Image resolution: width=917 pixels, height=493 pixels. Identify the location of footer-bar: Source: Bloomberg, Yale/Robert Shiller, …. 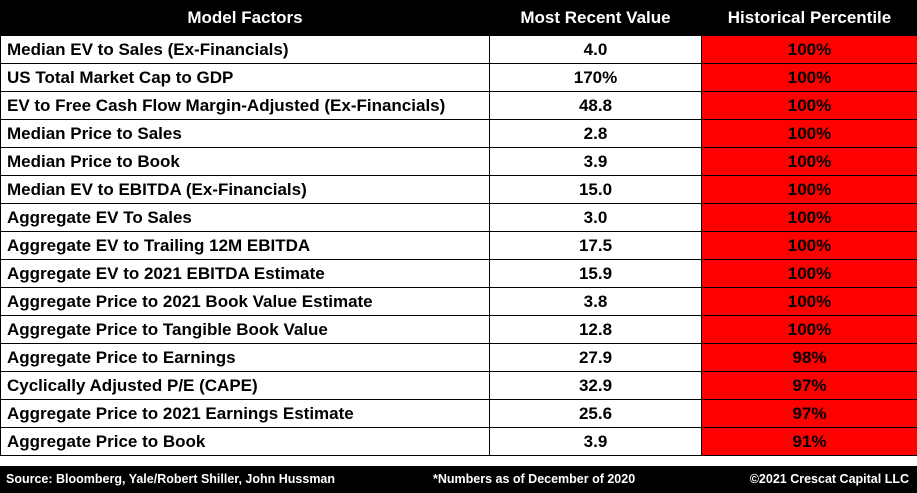
(458, 479).